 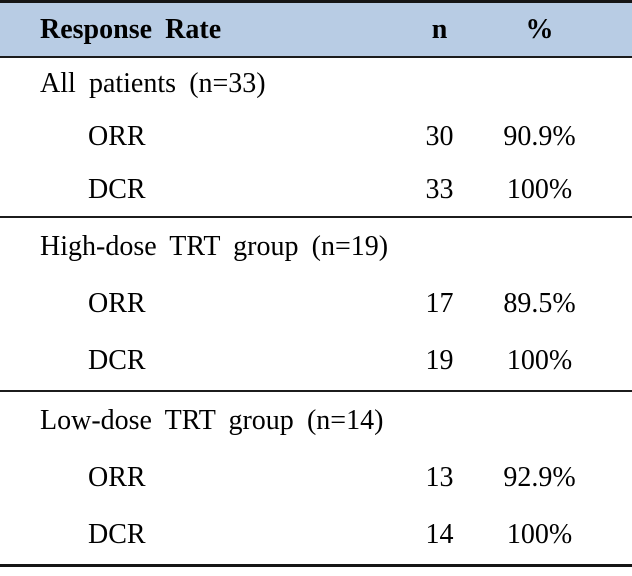 What do you see at coordinates (212, 420) in the screenshot?
I see `section-title: Low-dose TRT group (n=14)` at bounding box center [212, 420].